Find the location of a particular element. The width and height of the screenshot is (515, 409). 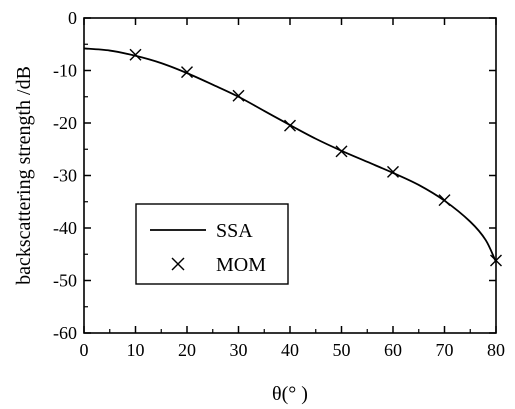

legend-box is located at coordinates (212, 244).